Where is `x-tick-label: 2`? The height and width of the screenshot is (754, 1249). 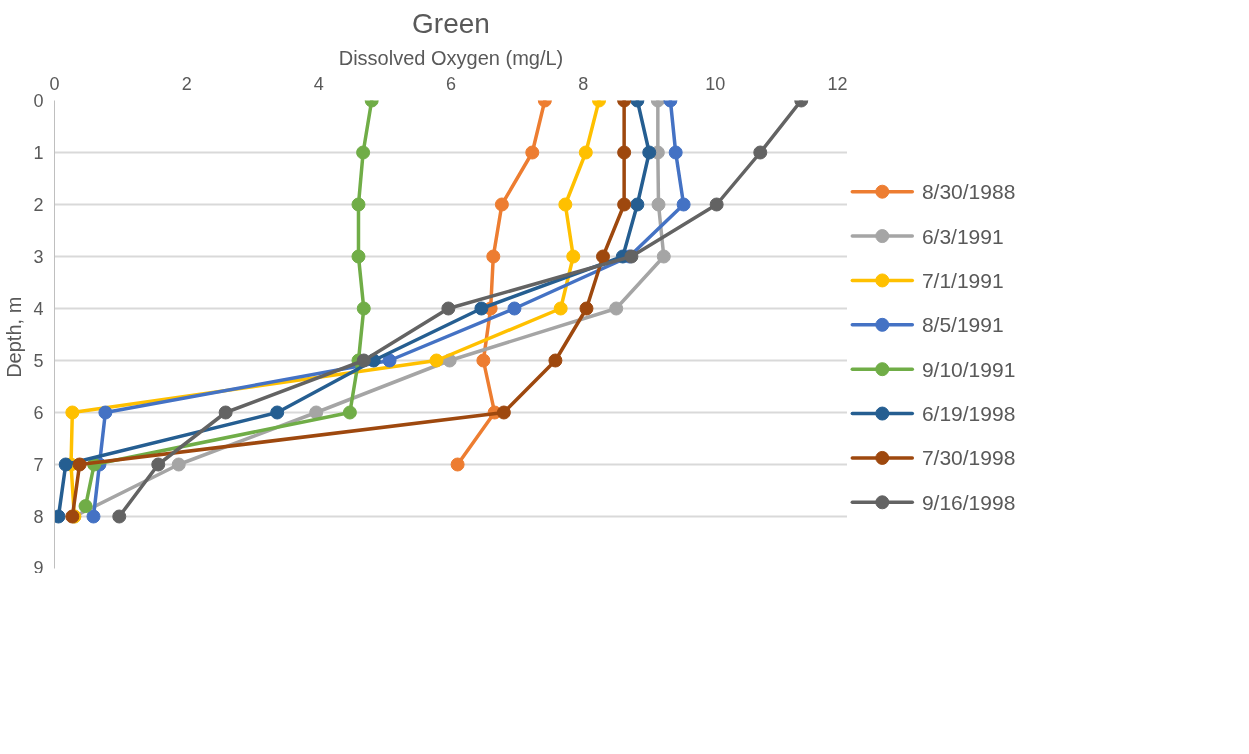 x-tick-label: 2 is located at coordinates (186, 83).